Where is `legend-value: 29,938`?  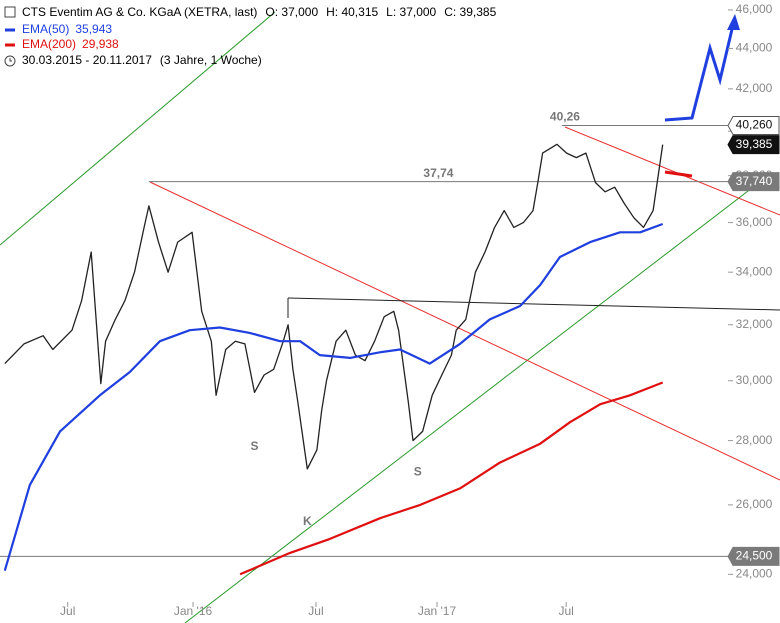 legend-value: 29,938 is located at coordinates (100, 44).